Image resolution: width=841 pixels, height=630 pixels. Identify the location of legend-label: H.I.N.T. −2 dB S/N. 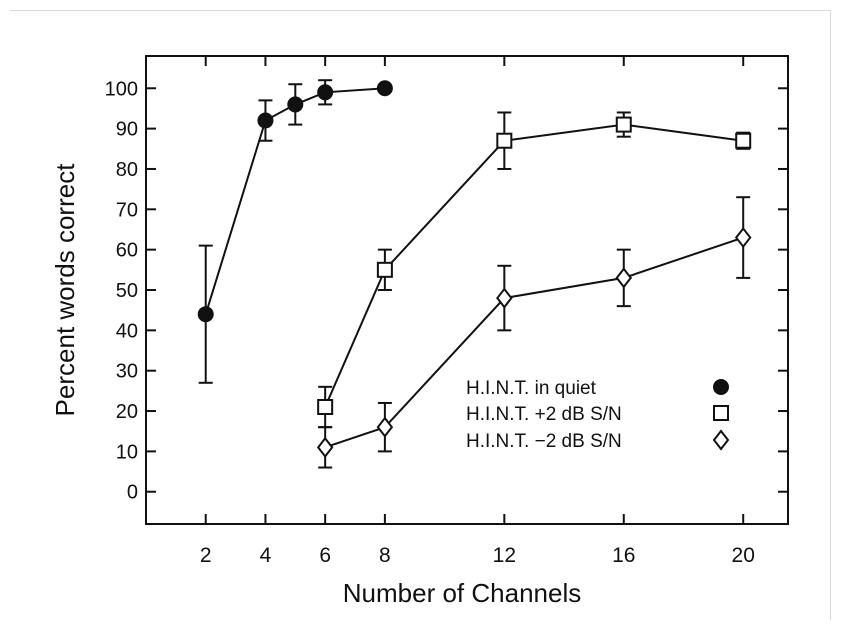
(544, 441).